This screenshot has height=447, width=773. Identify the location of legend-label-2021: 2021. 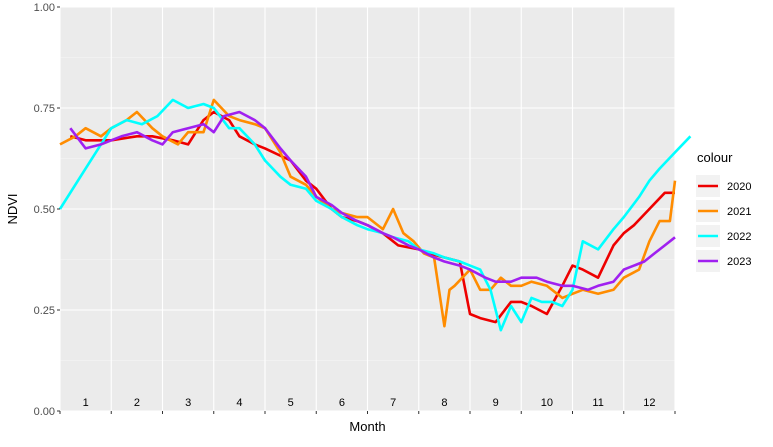
(739, 212).